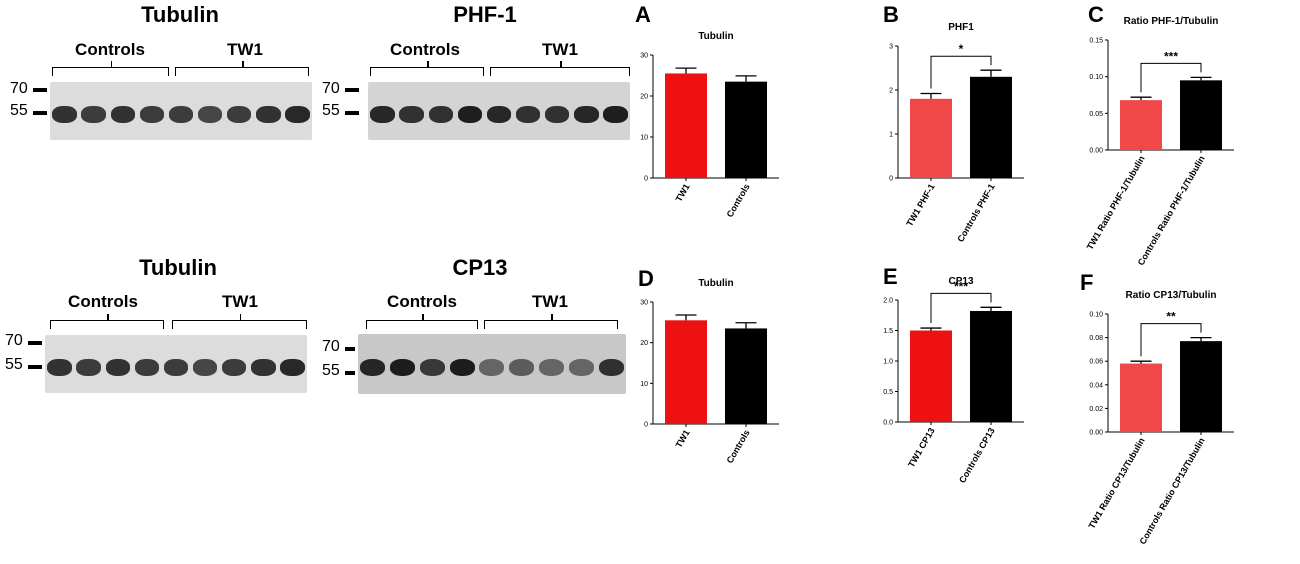  Describe the element at coordinates (920, 205) in the screenshot. I see `x-category-label: TW1 PHF-1` at that location.